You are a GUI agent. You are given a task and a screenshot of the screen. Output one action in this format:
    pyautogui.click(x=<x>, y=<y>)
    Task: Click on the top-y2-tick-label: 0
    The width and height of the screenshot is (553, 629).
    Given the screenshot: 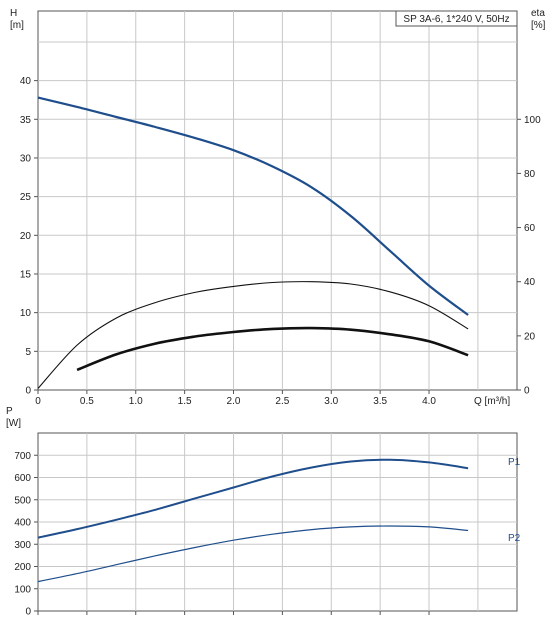 What is the action you would take?
    pyautogui.click(x=527, y=391)
    